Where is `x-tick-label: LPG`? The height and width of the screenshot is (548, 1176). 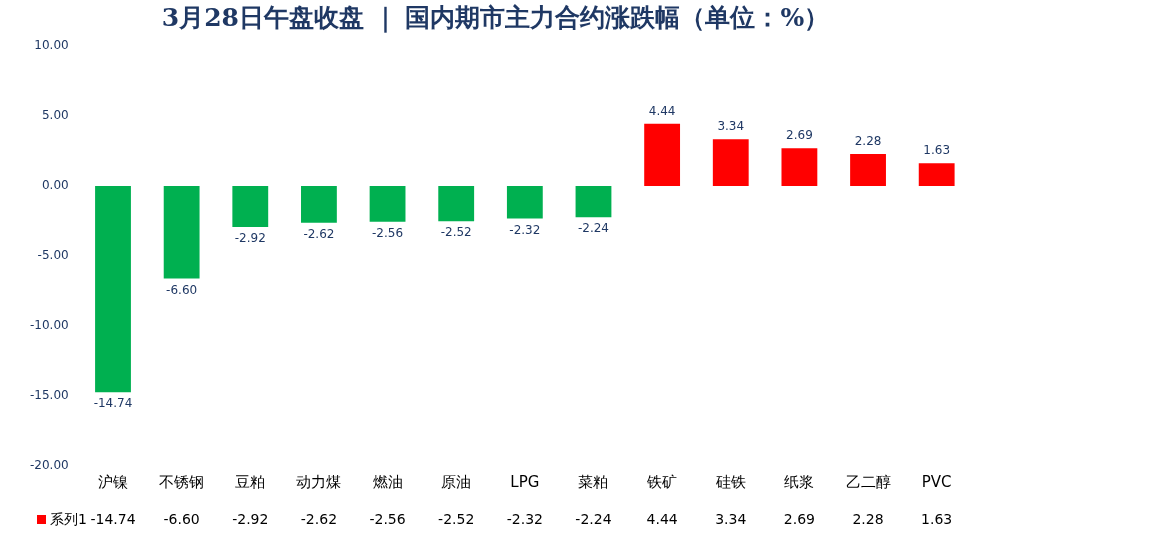 x-tick-label: LPG is located at coordinates (525, 481).